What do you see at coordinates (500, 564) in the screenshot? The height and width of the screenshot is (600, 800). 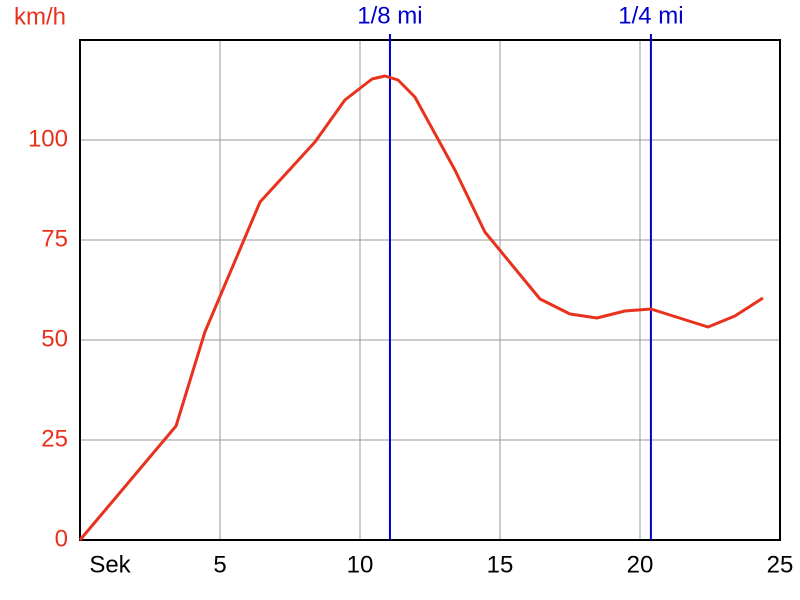 I see `x-tick-label: 15` at bounding box center [500, 564].